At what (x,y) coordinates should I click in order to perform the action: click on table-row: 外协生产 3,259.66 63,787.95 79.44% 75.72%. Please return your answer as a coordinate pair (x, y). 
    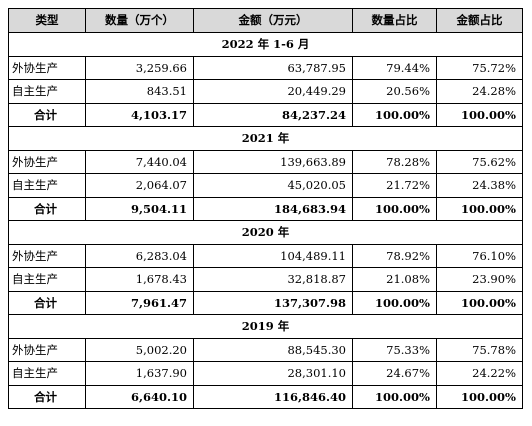
    Looking at the image, I should click on (265, 67).